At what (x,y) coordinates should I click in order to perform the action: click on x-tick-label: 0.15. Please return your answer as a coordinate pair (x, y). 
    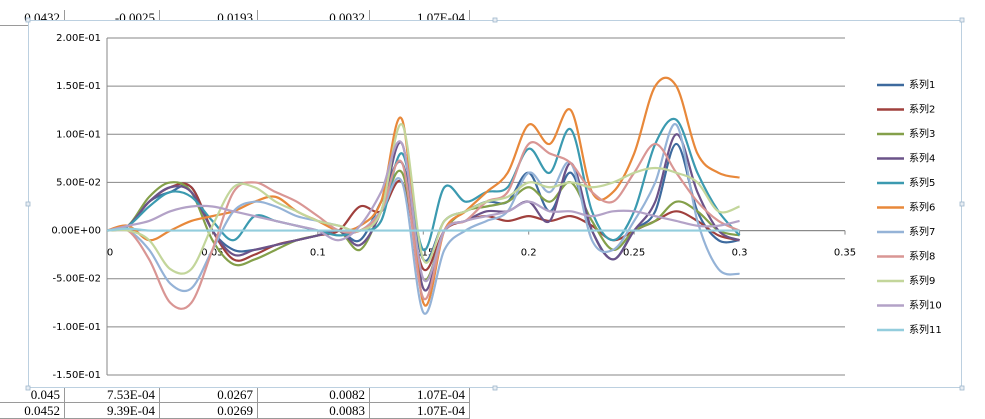
    Looking at the image, I should click on (423, 253).